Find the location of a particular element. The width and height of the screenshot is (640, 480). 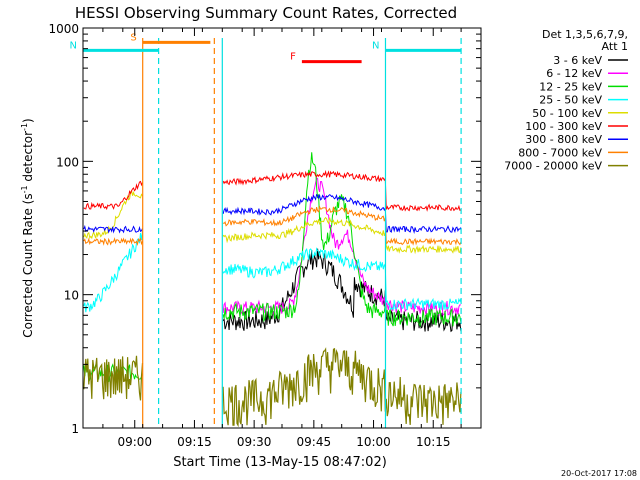

y-tick-label-1: 10 is located at coordinates (71, 296).